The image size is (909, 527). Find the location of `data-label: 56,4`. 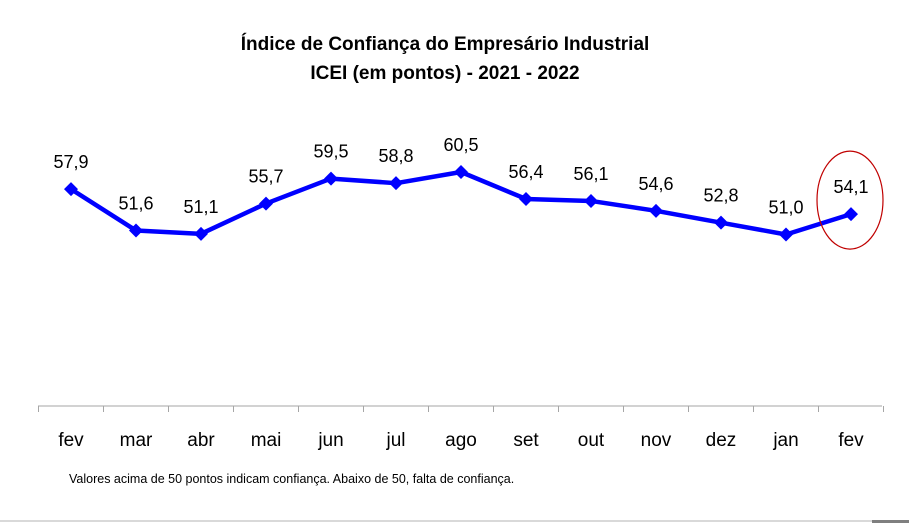

data-label: 56,4 is located at coordinates (525, 172).